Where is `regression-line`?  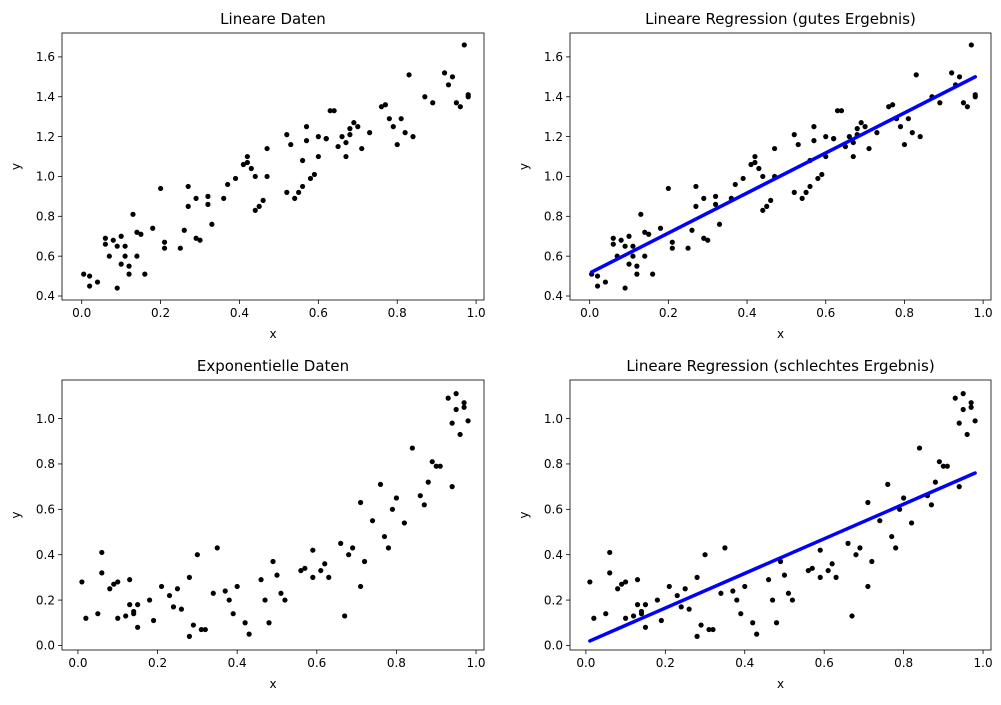 regression-line is located at coordinates (782, 557).